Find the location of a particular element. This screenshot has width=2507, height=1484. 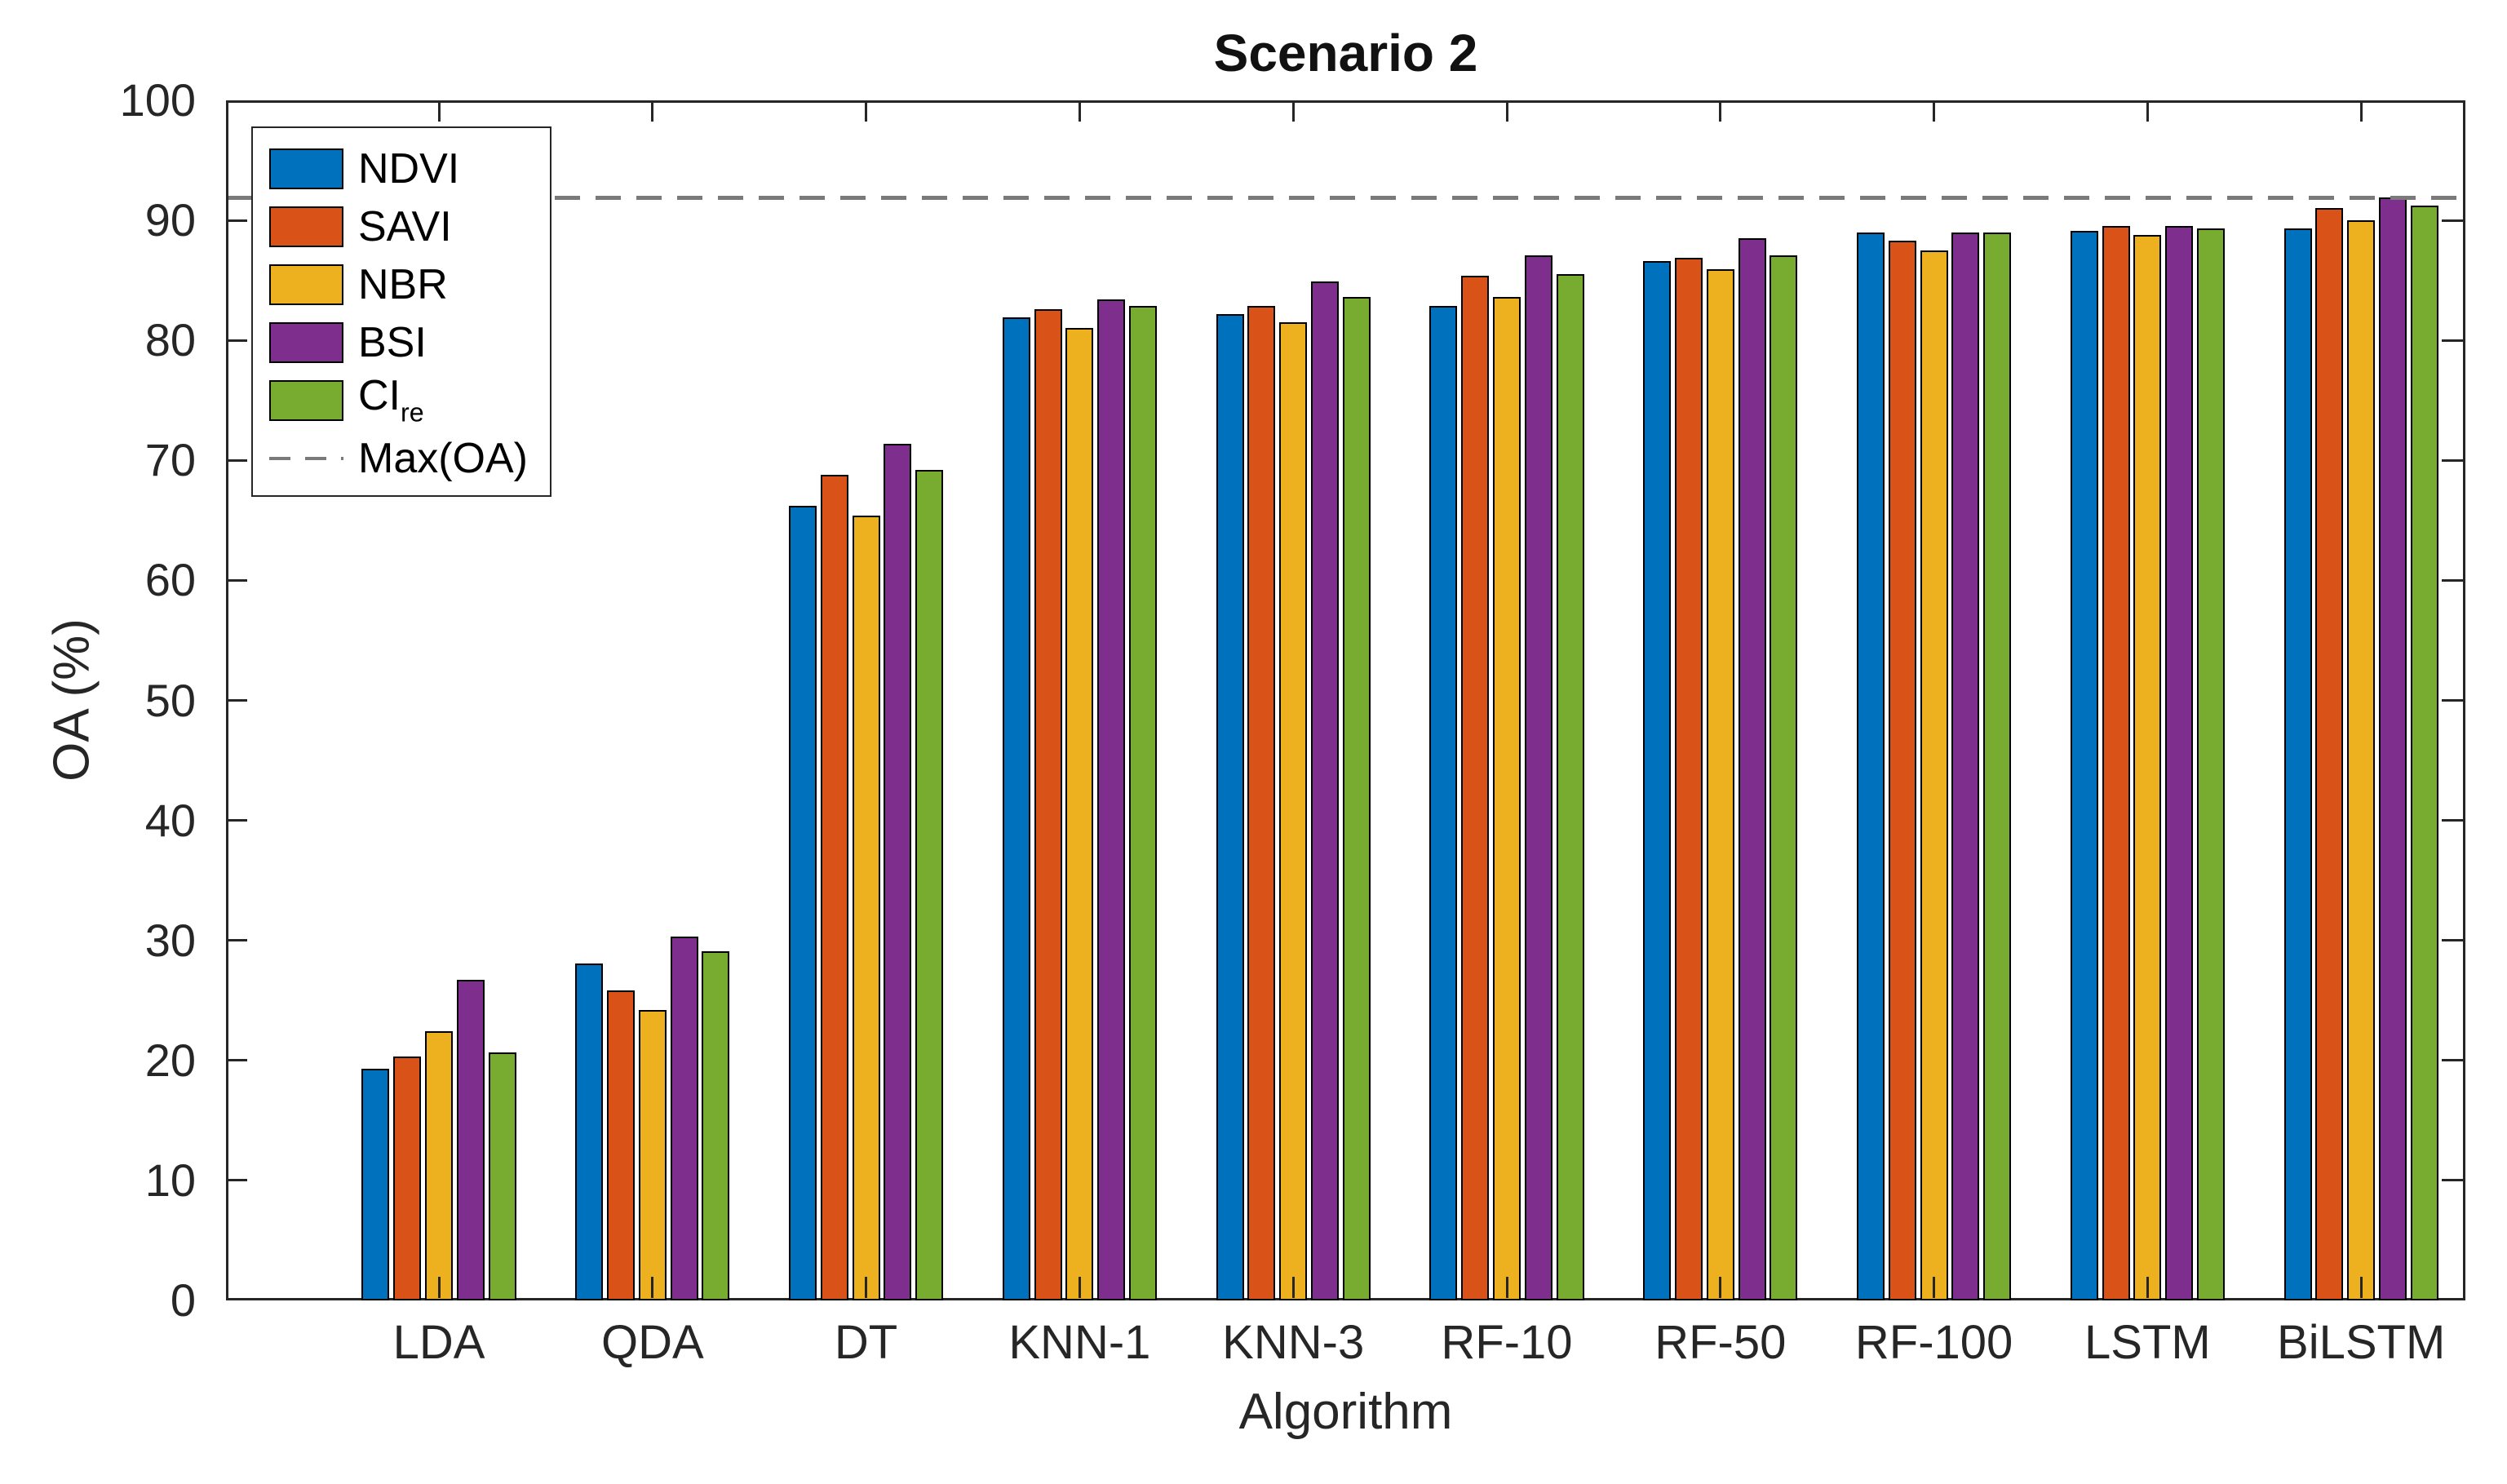

bar-NDVI-LDA is located at coordinates (376, 1184).